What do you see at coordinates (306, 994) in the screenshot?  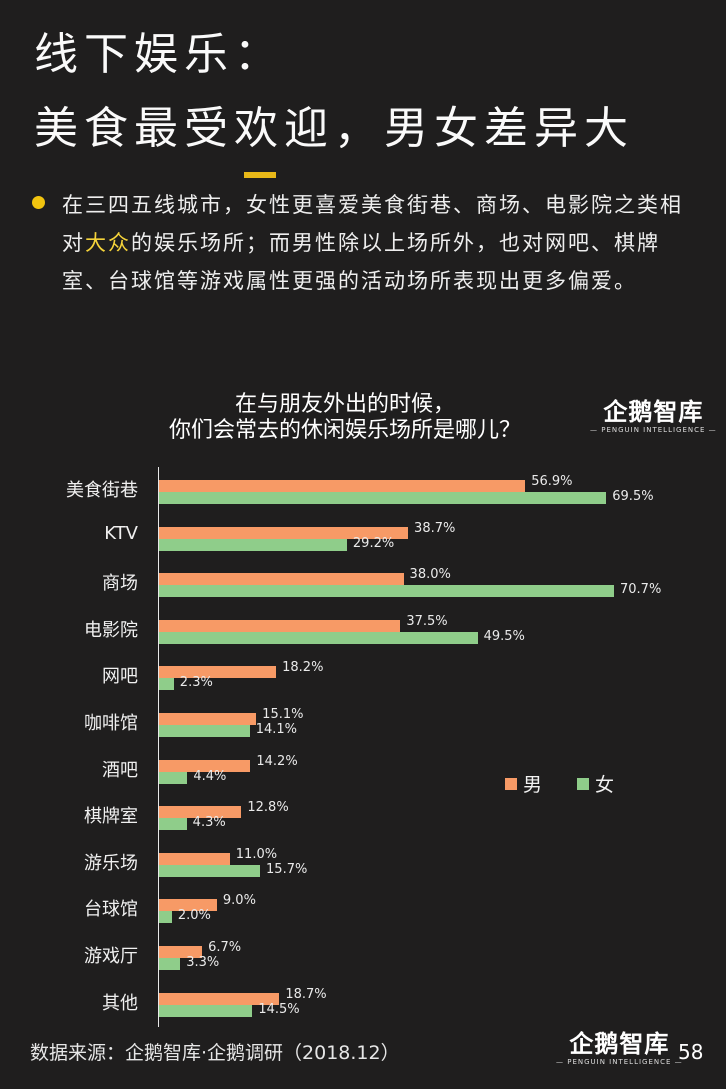 I see `value-label-male: 18.7%` at bounding box center [306, 994].